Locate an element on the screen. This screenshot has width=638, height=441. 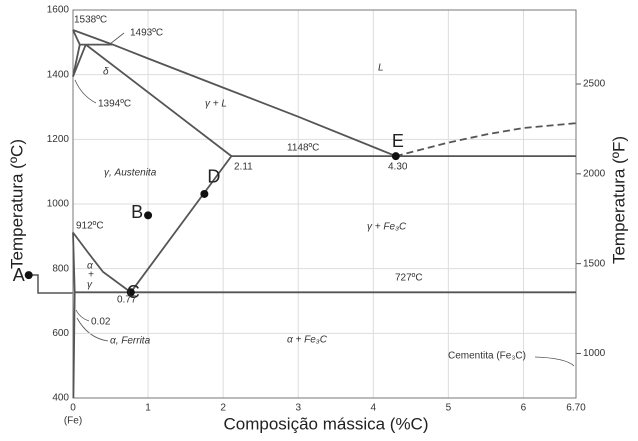
annotation: 912ºC is located at coordinates (90, 226).